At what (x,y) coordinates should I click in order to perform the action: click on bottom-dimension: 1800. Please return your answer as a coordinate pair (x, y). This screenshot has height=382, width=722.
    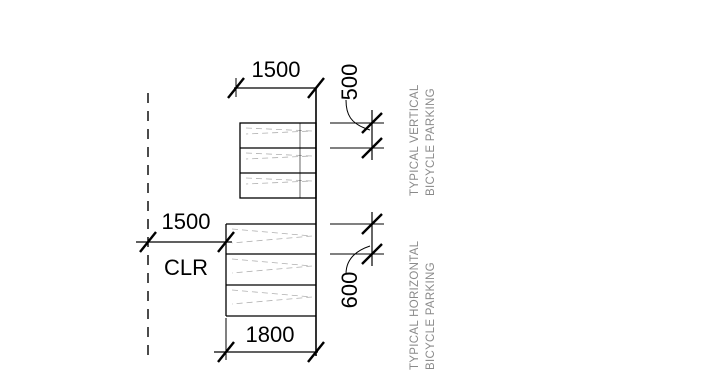
    Looking at the image, I should click on (269, 340).